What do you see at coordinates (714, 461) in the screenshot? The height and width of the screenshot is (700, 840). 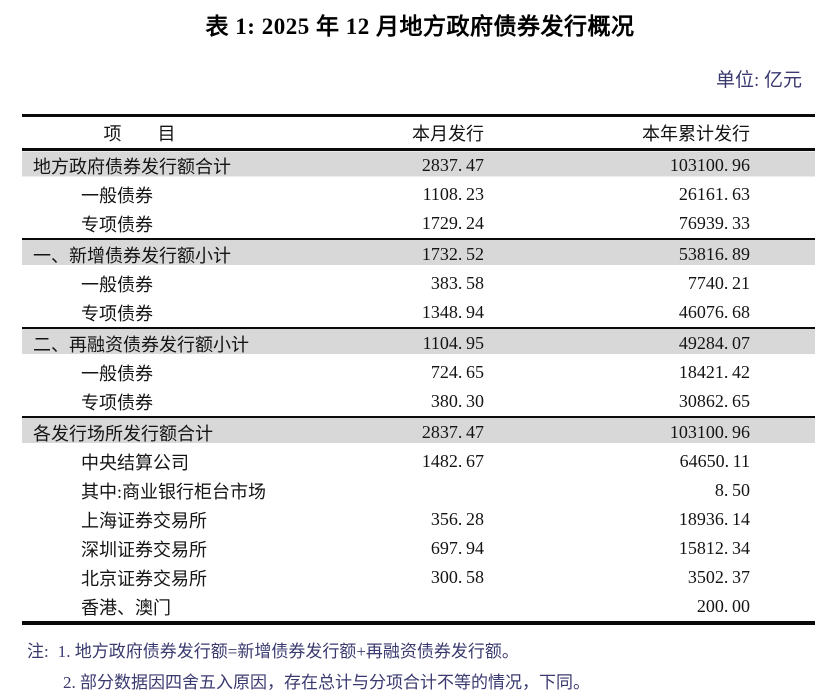 I see `row-cumulative-value: 64650. 11` at bounding box center [714, 461].